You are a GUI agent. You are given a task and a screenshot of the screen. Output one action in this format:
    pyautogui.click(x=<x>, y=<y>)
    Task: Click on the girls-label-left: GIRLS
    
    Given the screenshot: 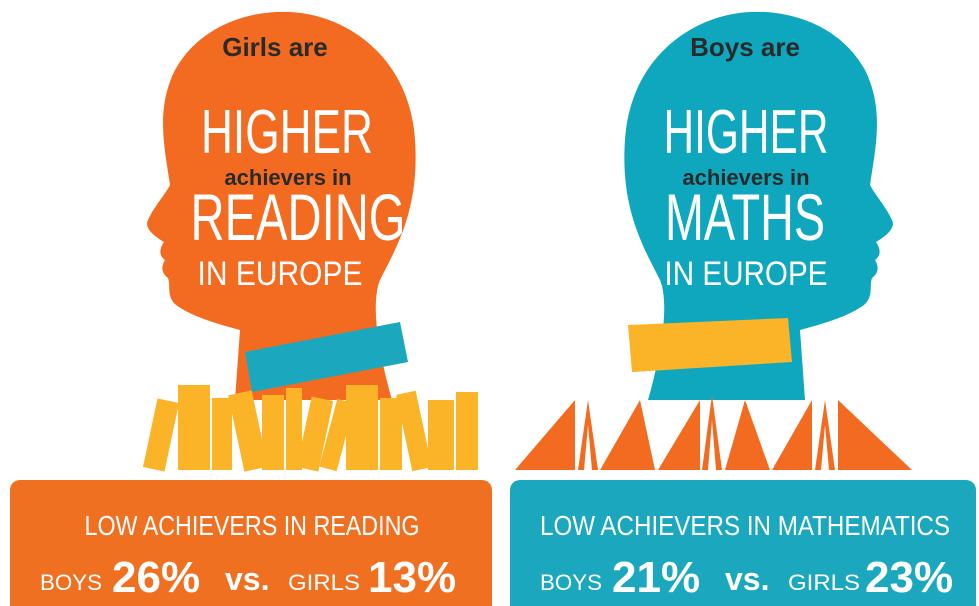 What is the action you would take?
    pyautogui.click(x=324, y=582)
    